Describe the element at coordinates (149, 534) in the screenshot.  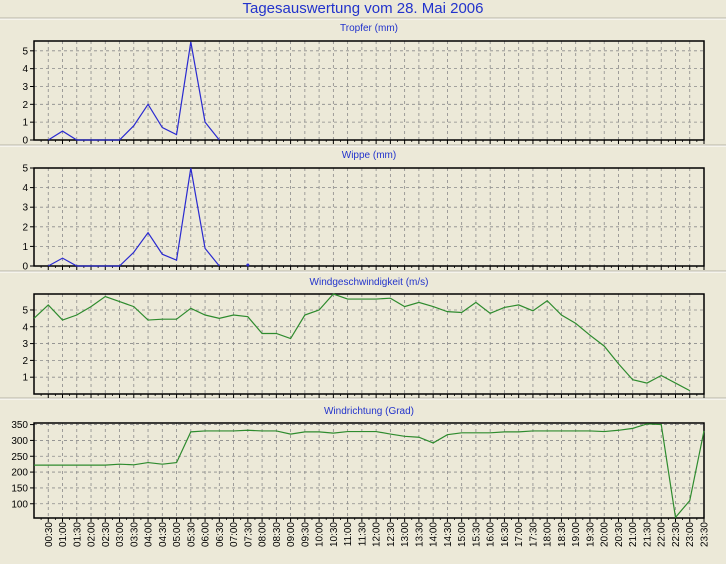
I see `x-tick-label: 04:00` at that location.